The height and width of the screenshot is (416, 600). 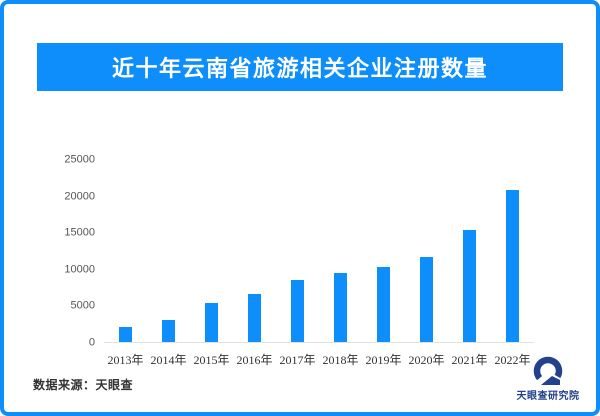 What do you see at coordinates (340, 307) in the screenshot?
I see `bar-2018` at bounding box center [340, 307].